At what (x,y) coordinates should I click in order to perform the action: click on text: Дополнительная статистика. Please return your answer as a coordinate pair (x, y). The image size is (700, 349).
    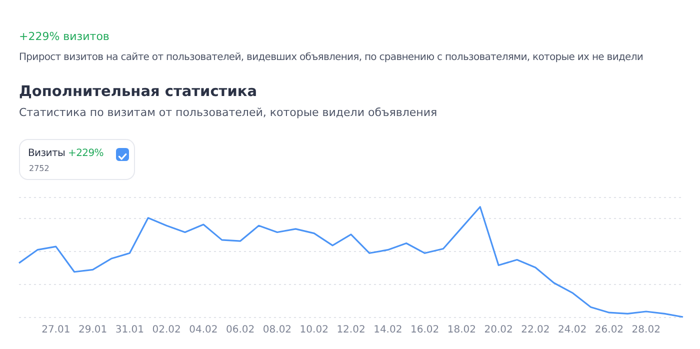
    Looking at the image, I should click on (138, 92).